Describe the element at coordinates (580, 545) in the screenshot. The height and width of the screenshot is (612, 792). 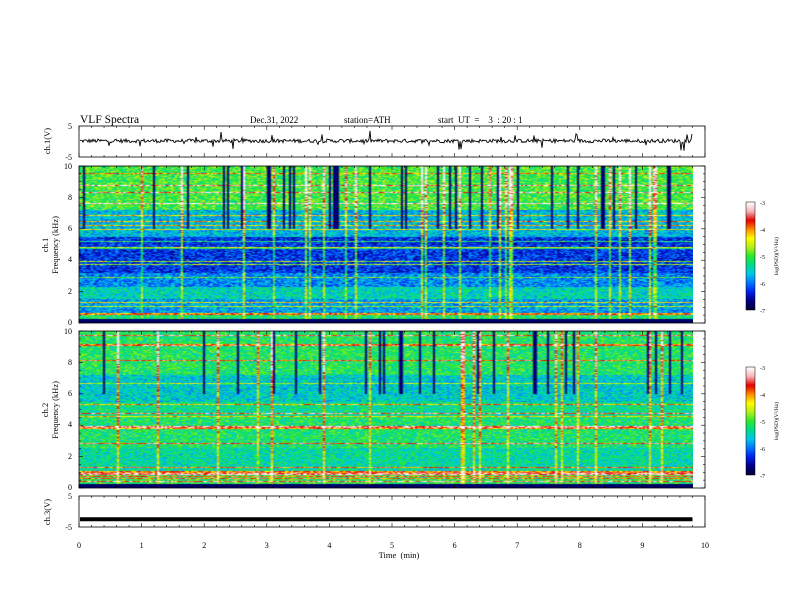
I see `x-tick-label: 8` at that location.